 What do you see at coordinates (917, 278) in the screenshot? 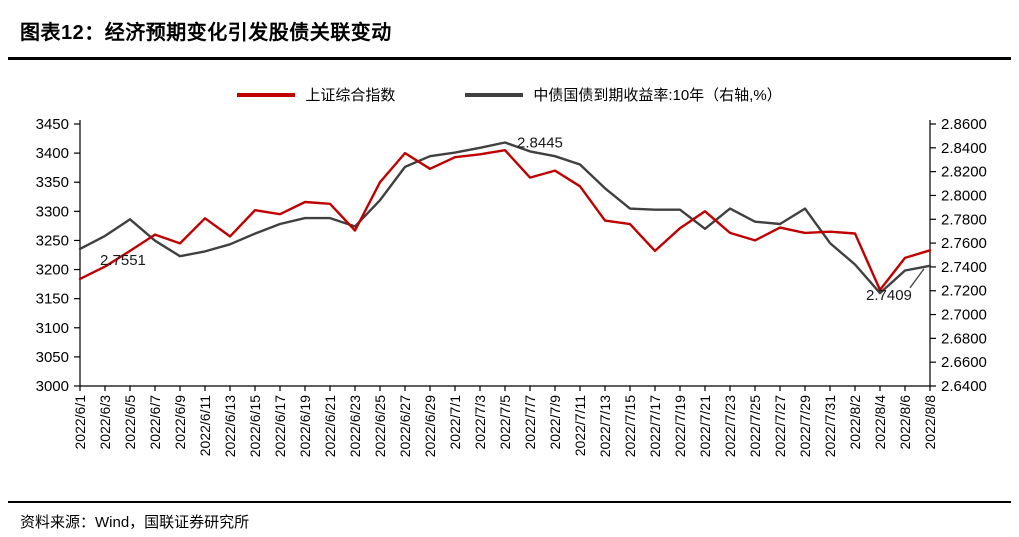
I see `annotation-leader-line` at bounding box center [917, 278].